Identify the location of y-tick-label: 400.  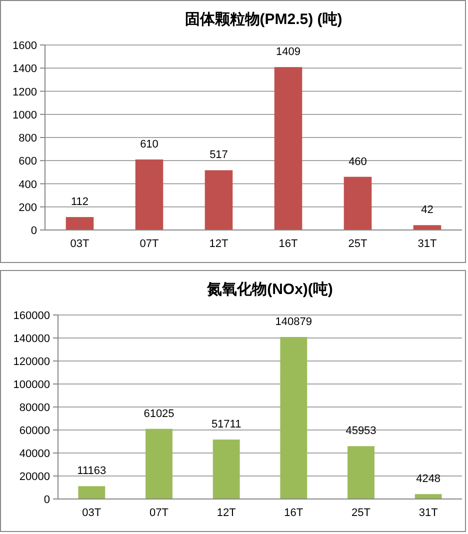
(27, 184).